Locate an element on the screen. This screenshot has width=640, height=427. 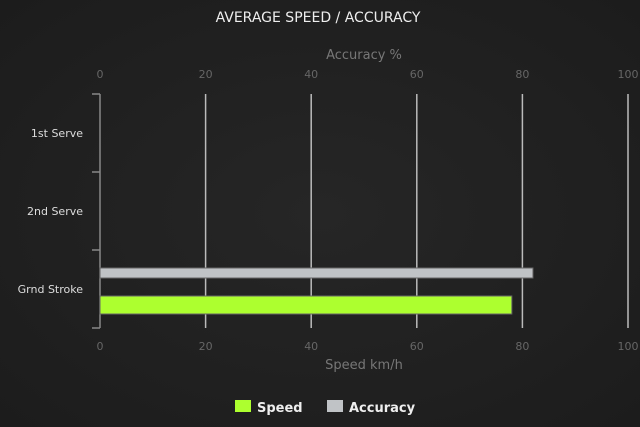
bottom-tick-label: 0 is located at coordinates (100, 346).